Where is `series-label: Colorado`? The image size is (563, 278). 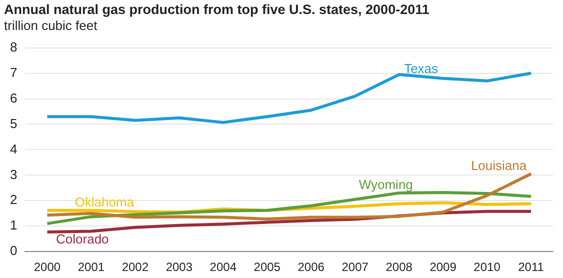
series-label: Colorado is located at coordinates (82, 239).